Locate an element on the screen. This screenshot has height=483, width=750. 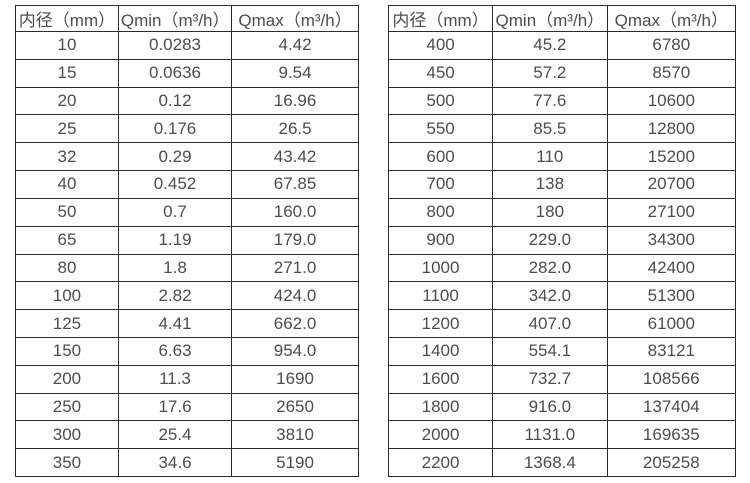
table-cell: 50 is located at coordinates (67, 212).